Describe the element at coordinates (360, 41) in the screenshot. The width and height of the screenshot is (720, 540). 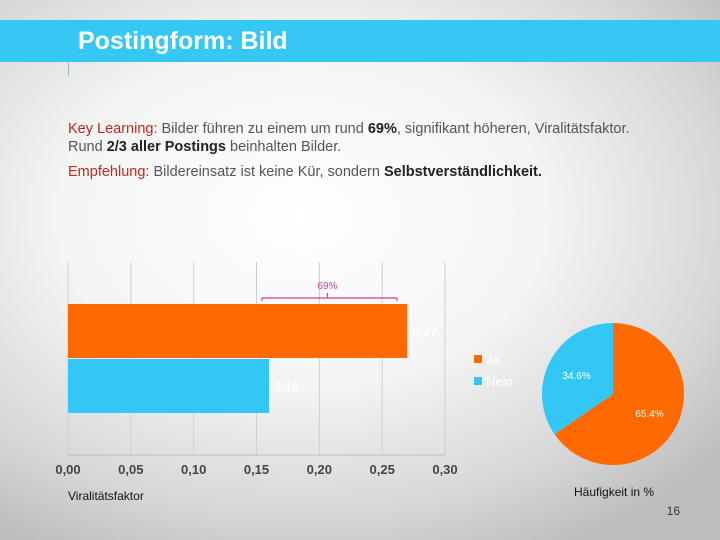
I see `title-bar: Postingform: Bild` at that location.